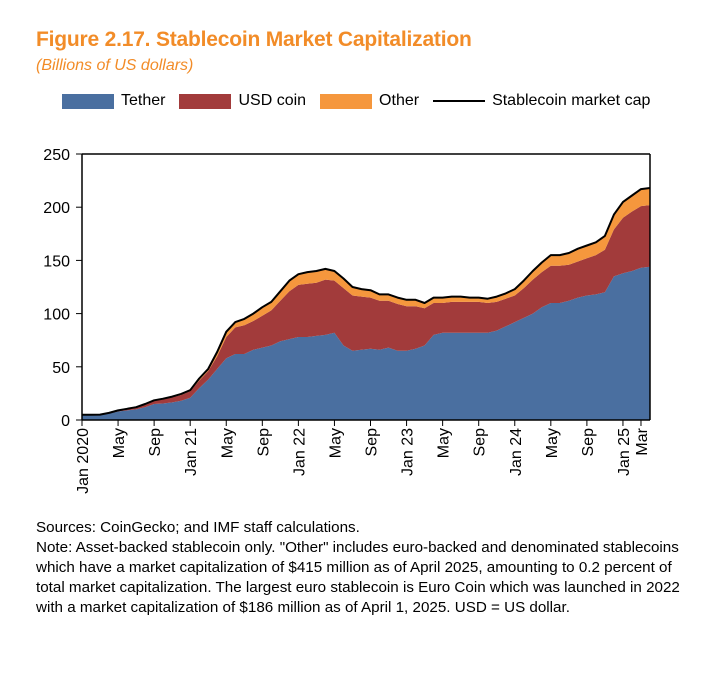 Image resolution: width=722 pixels, height=700 pixels. I want to click on y-tick-label-50: 50, so click(61, 368).